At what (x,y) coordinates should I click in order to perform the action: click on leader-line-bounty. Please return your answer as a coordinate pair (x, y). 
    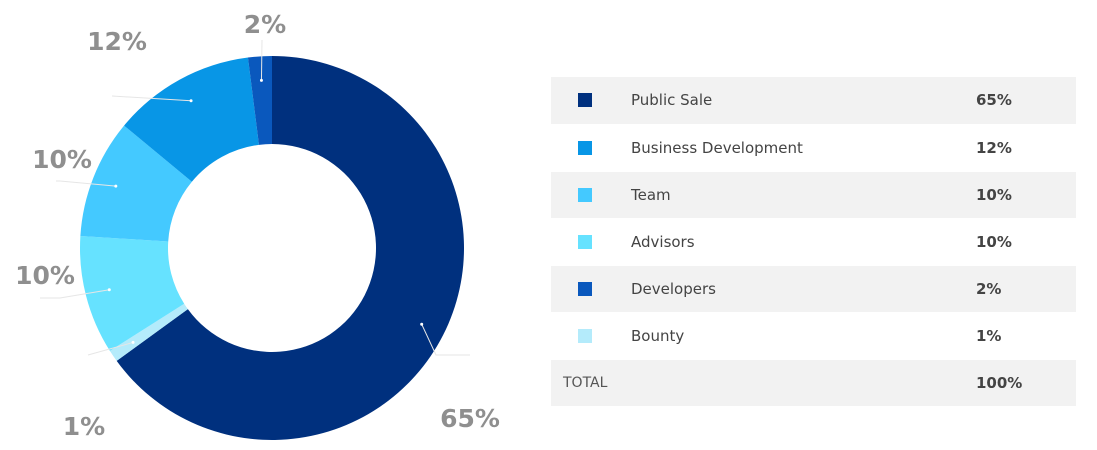
    Looking at the image, I should click on (110, 348).